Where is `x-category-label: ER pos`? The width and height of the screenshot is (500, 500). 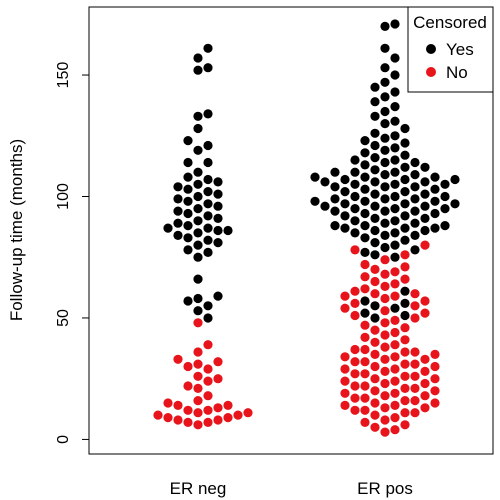
x-category-label: ER pos is located at coordinates (385, 488).